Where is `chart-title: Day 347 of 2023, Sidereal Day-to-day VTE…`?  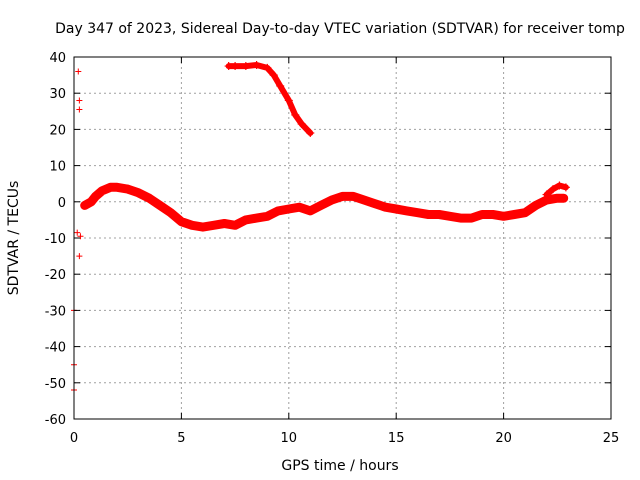
chart-title: Day 347 of 2023, Sidereal Day-to-day VTE… is located at coordinates (340, 29).